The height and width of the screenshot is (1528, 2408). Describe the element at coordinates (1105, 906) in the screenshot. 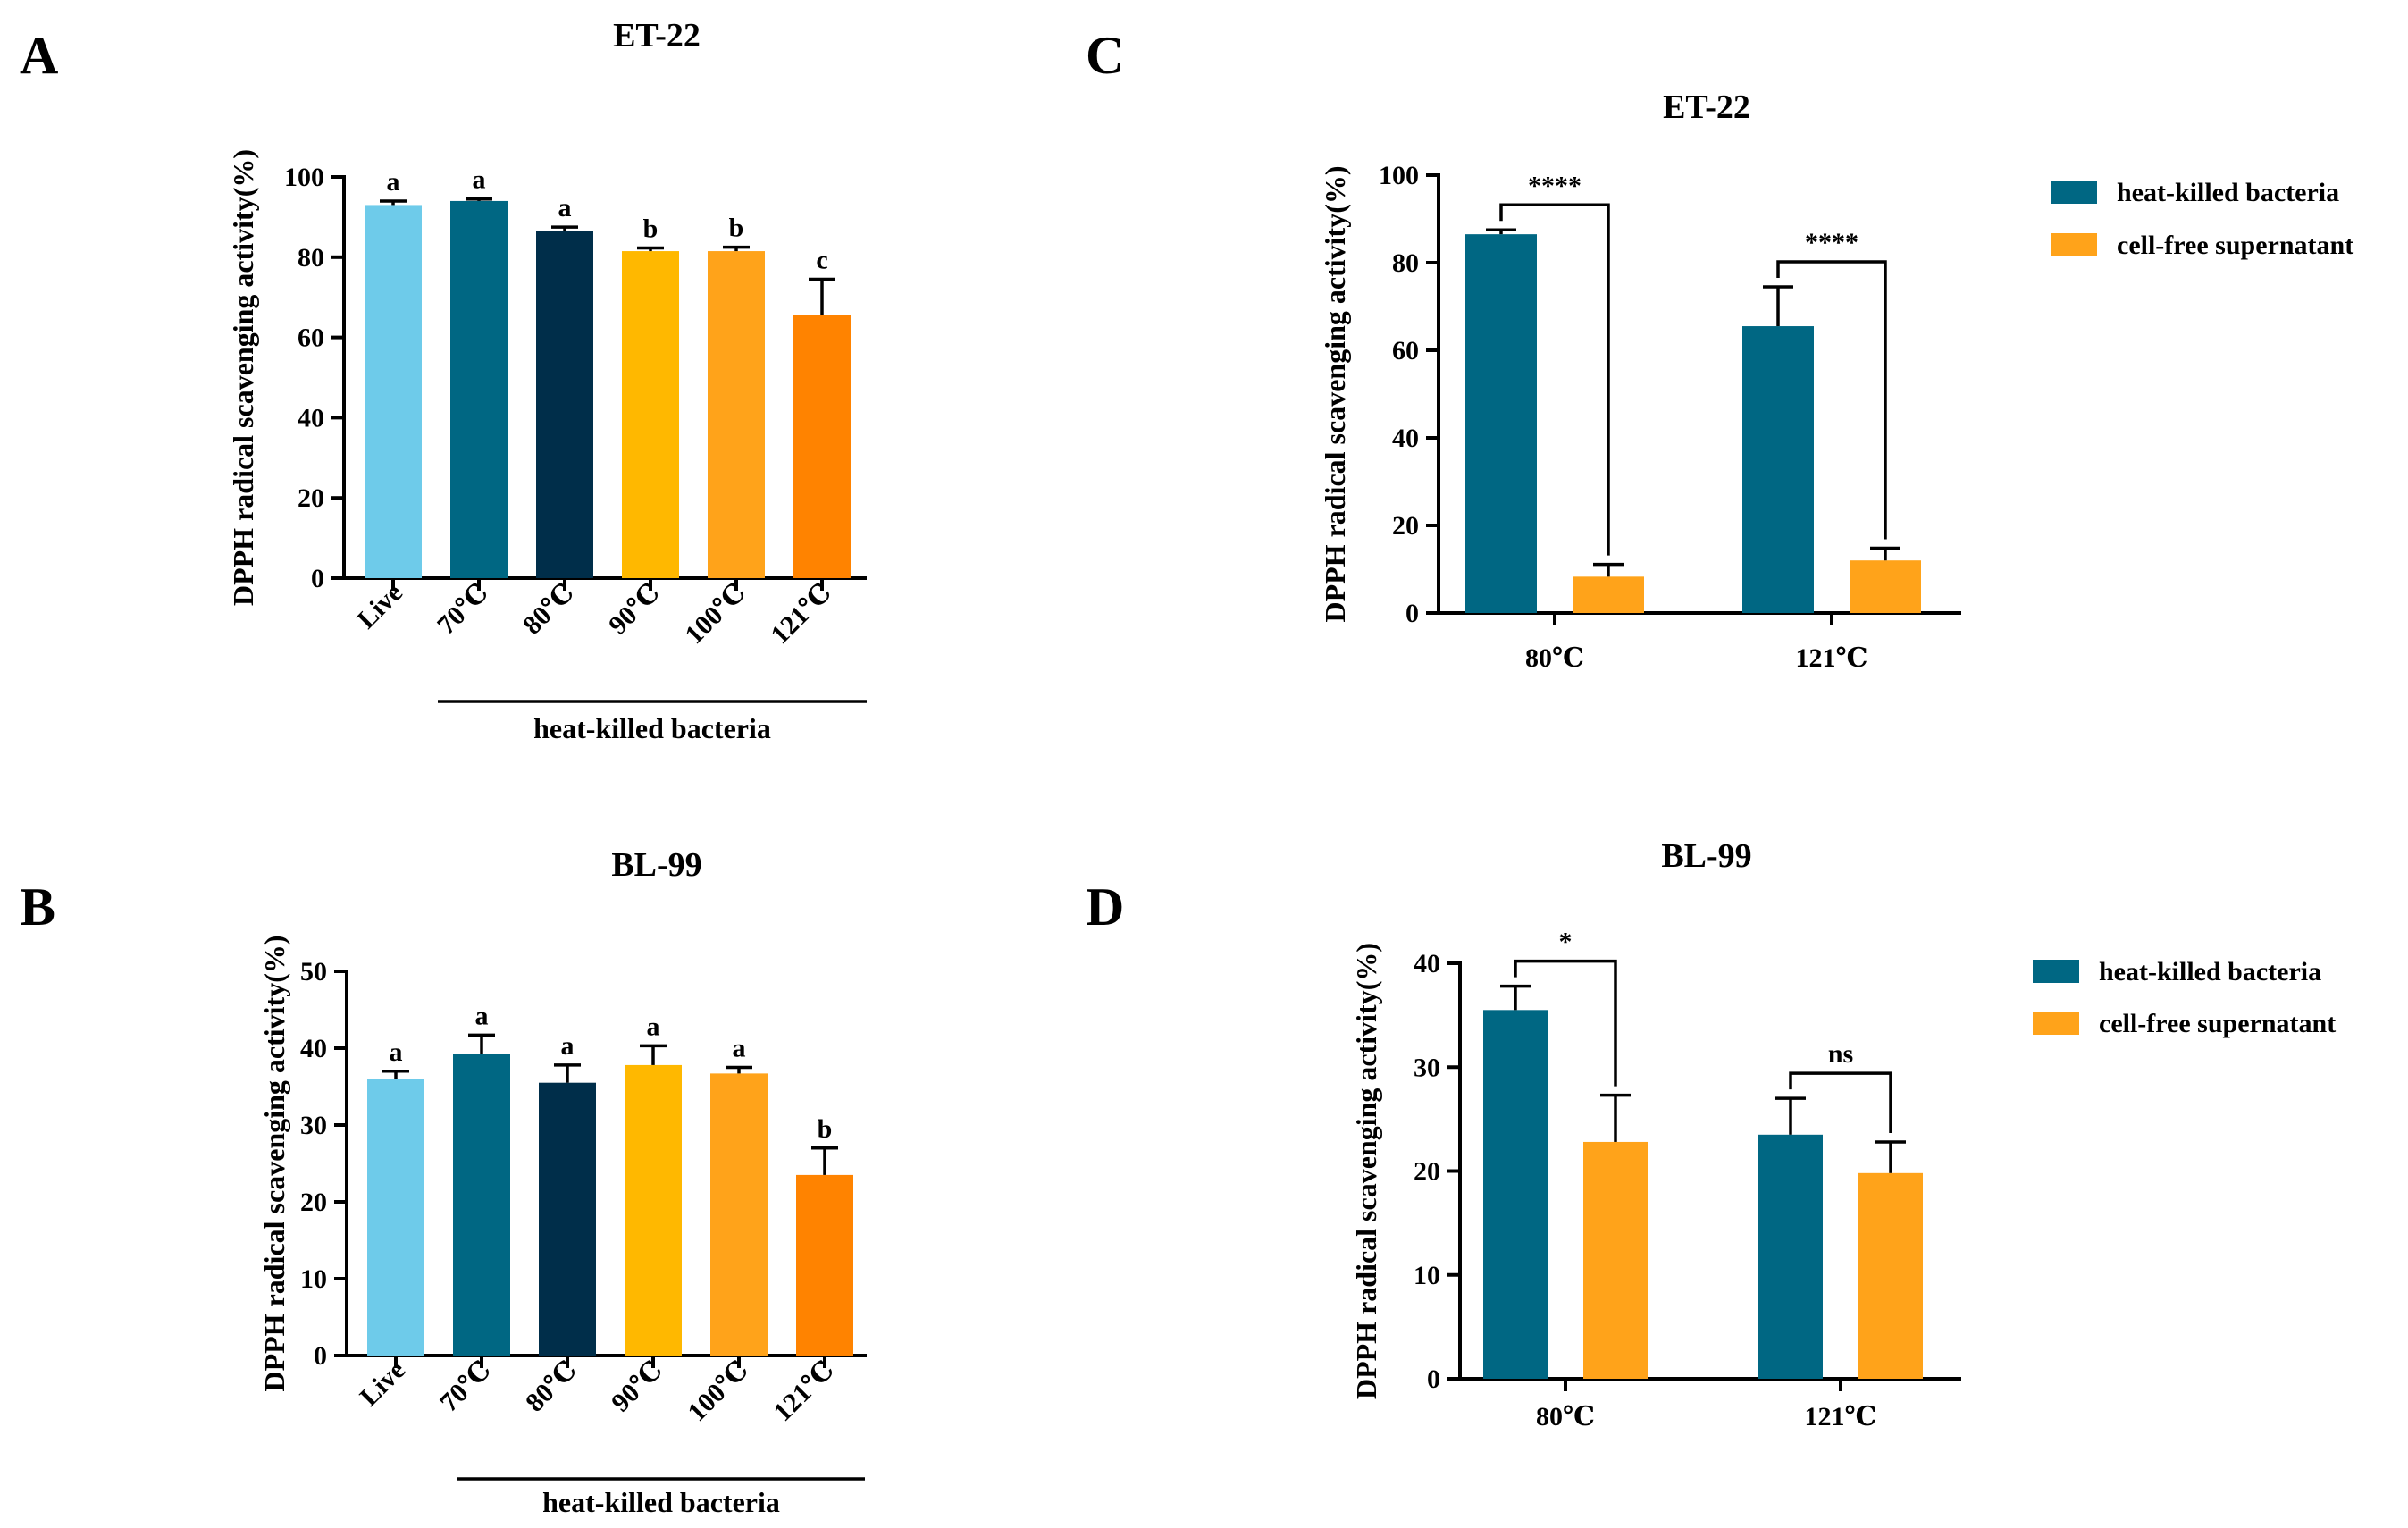

I see `panel-letter: D` at that location.